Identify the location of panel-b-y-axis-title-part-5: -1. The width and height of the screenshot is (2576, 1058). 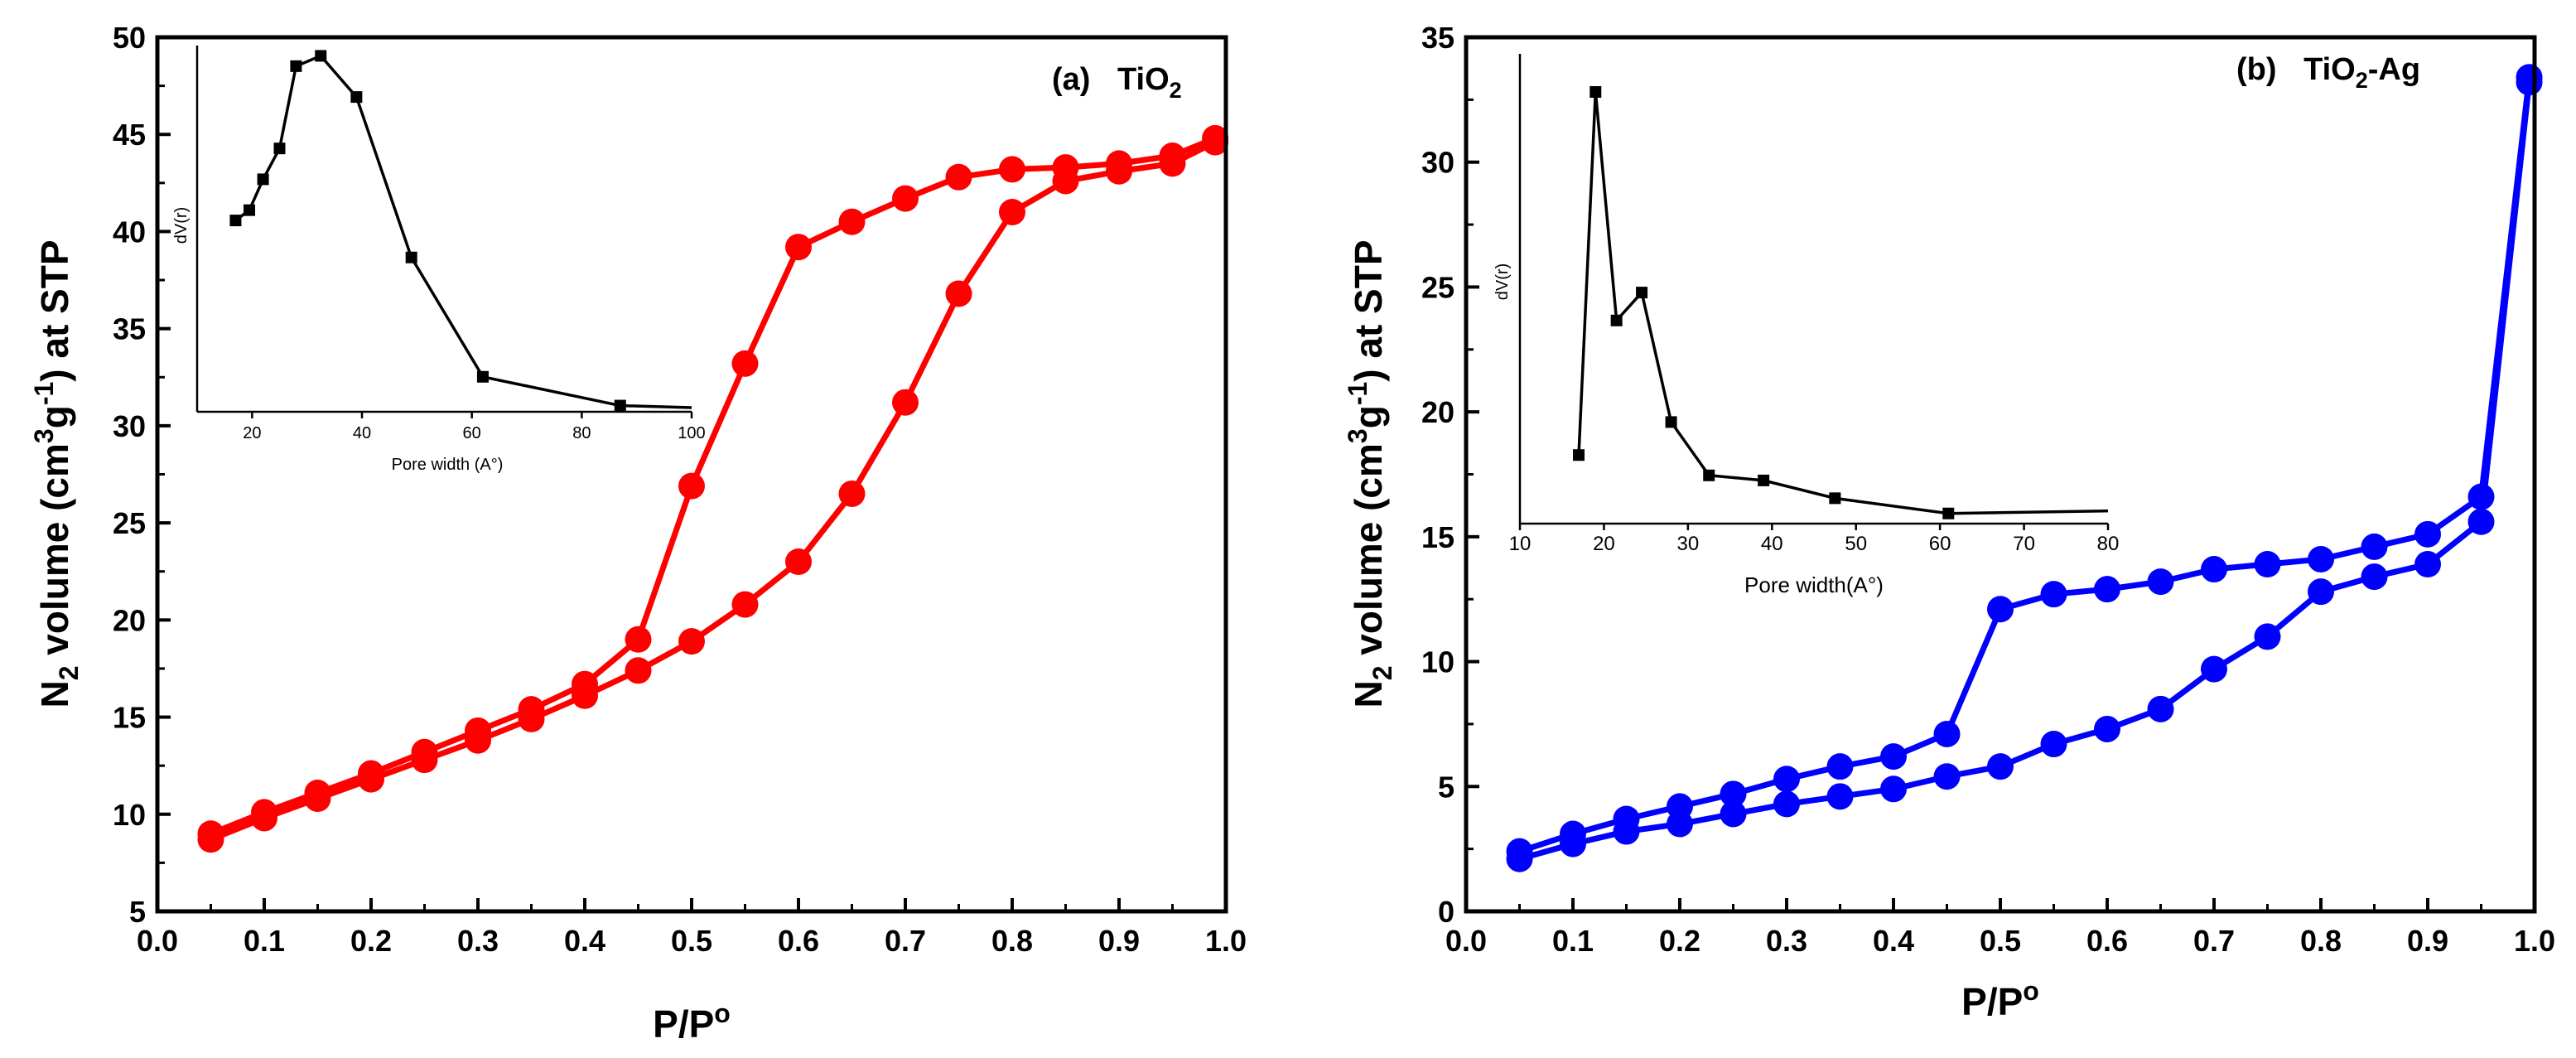
(1358, 393).